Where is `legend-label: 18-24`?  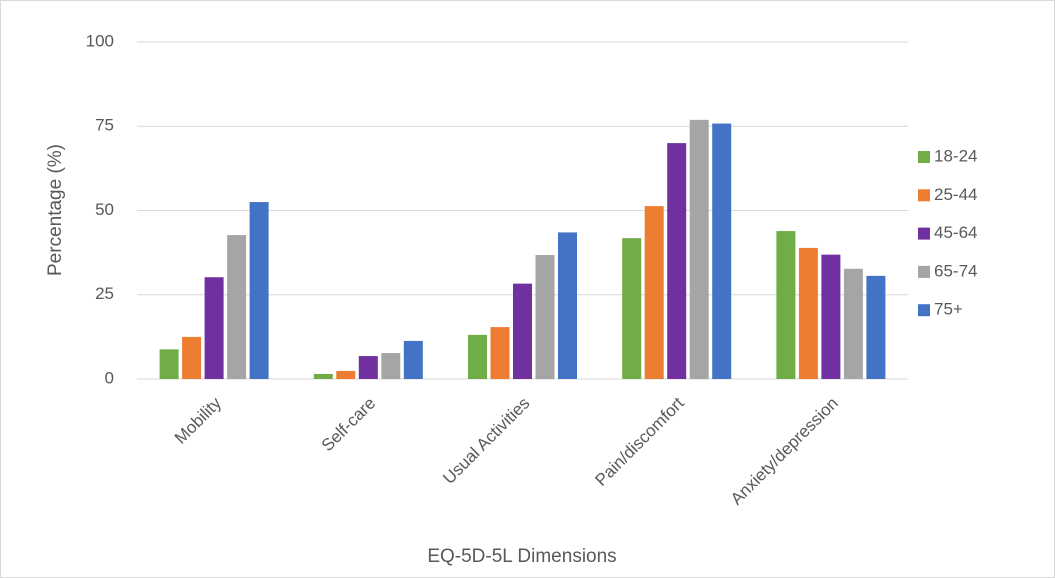 legend-label: 18-24 is located at coordinates (955, 155).